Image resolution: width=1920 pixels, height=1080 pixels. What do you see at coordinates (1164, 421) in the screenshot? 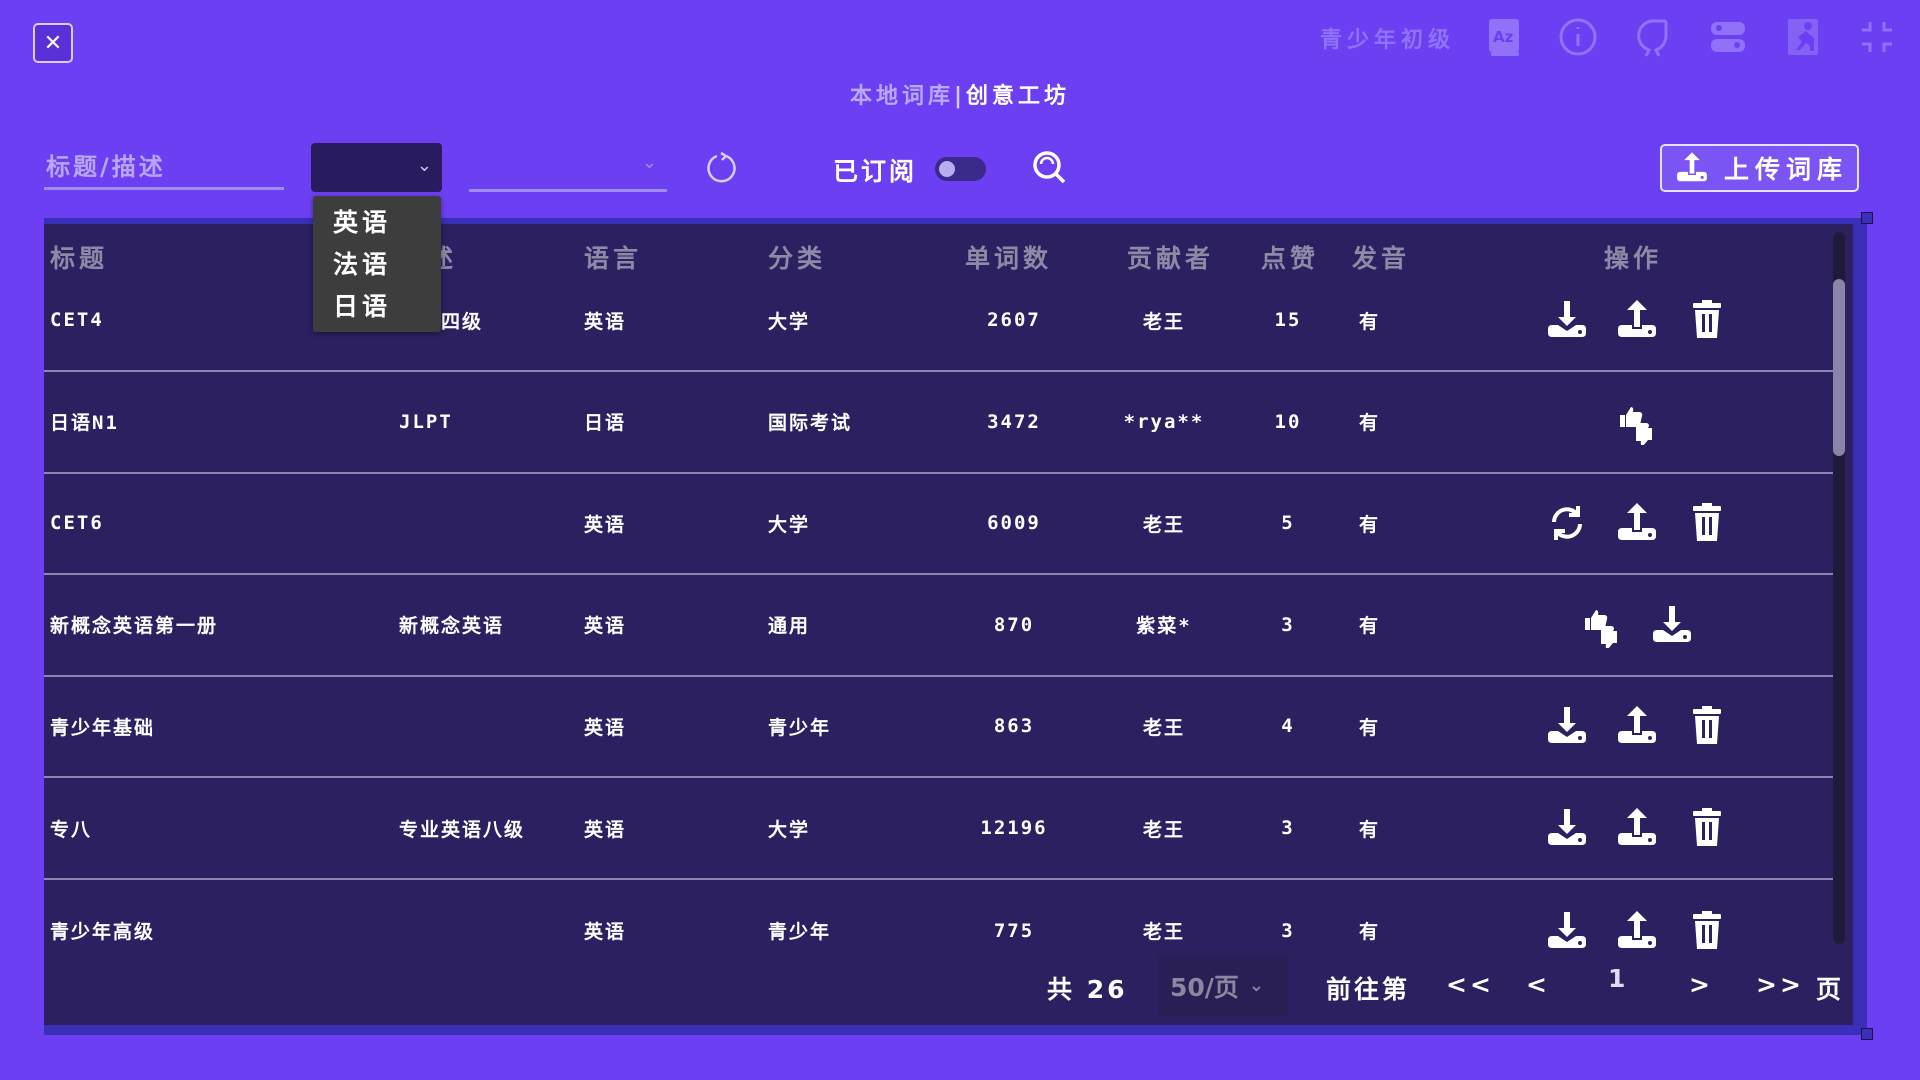
I see `cell-contributor: *rya**` at bounding box center [1164, 421].